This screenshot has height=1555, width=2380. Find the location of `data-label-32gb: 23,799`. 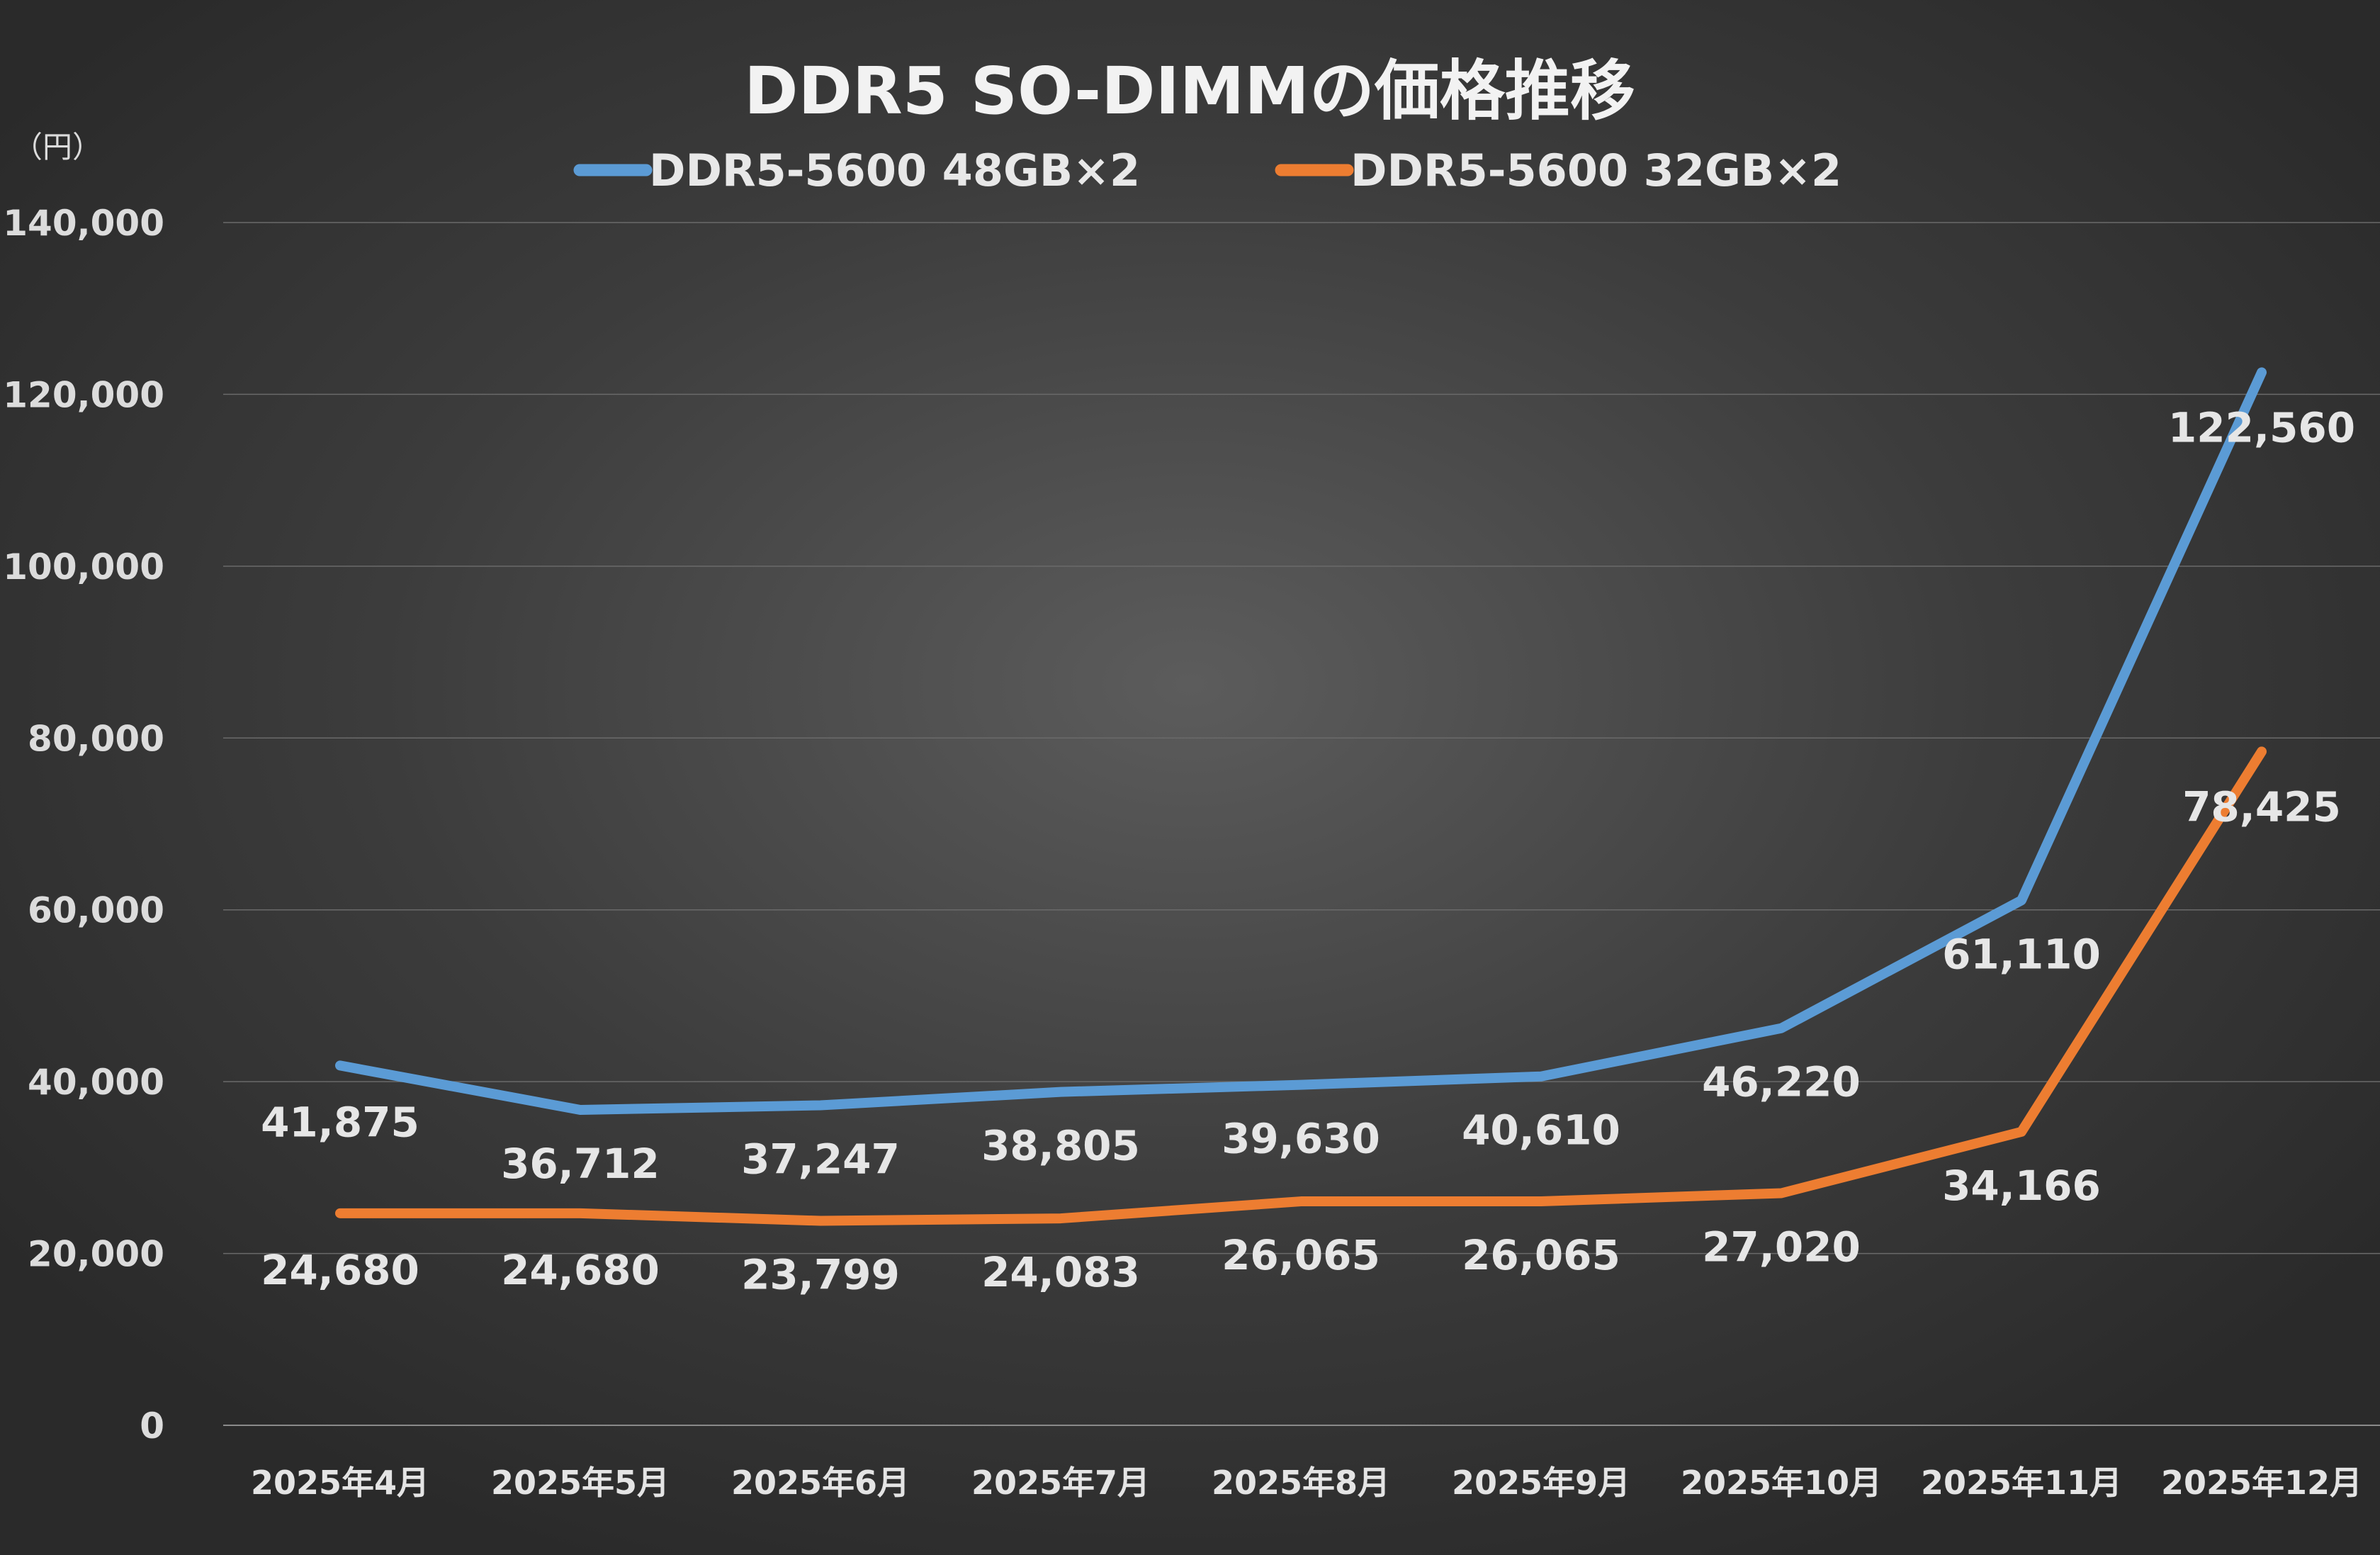

data-label-32gb: 23,799 is located at coordinates (820, 1275).